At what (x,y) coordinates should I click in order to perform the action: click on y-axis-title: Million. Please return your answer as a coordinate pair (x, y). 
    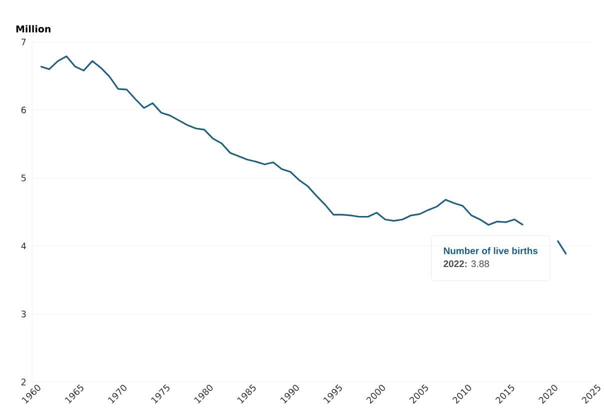
    Looking at the image, I should click on (33, 28).